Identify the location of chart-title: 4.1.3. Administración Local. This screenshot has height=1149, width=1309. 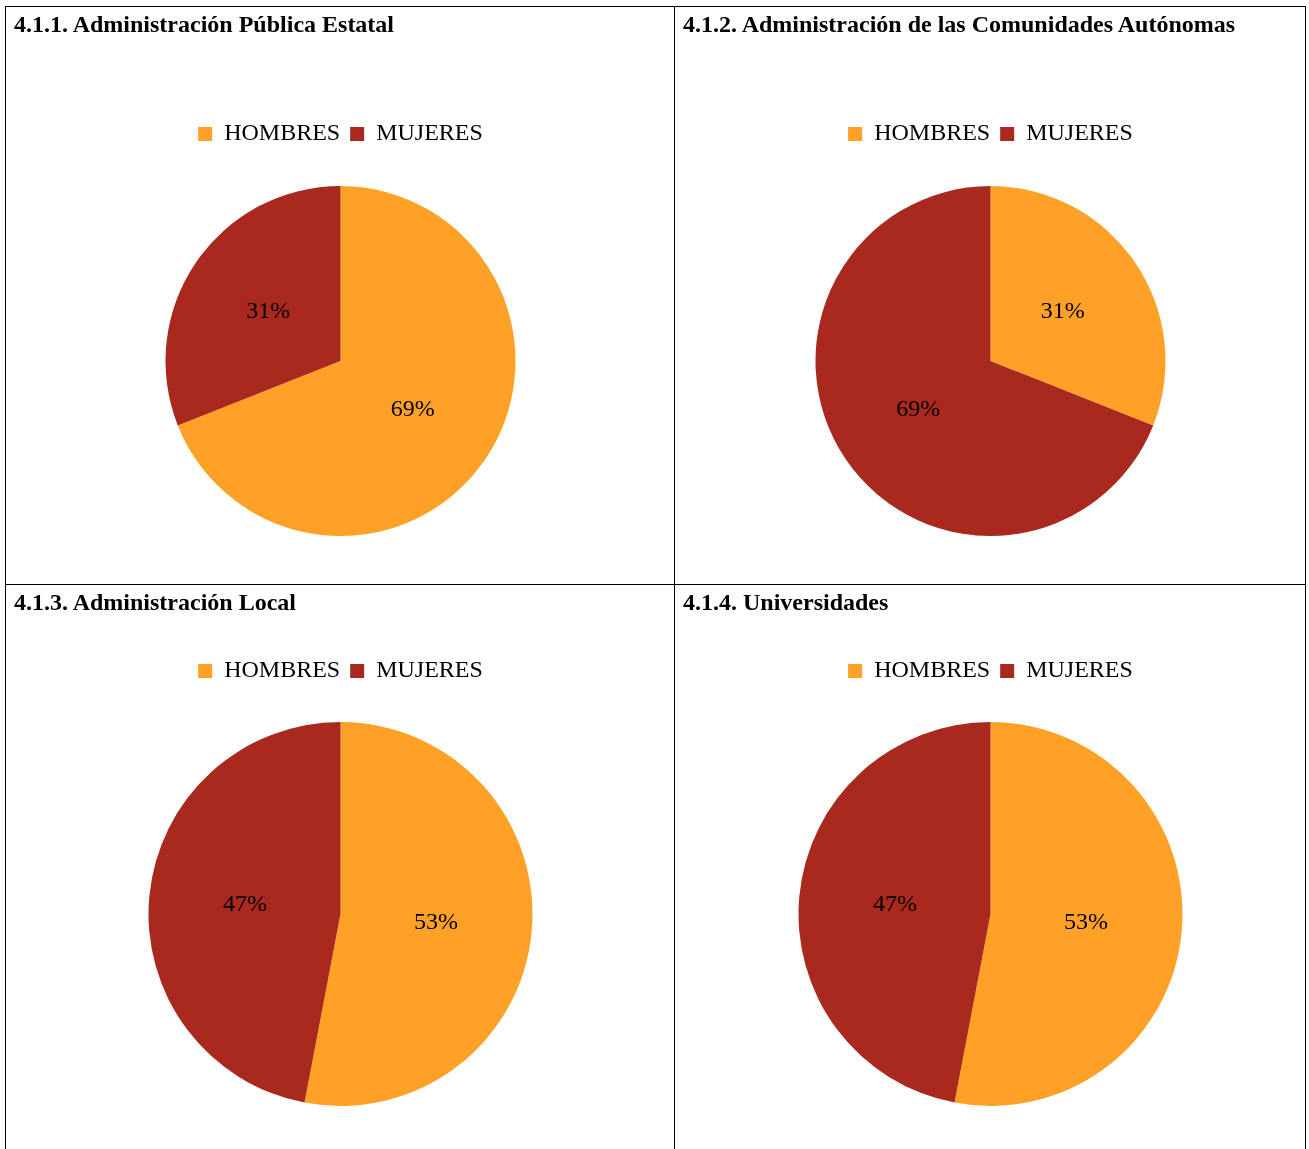
(155, 602).